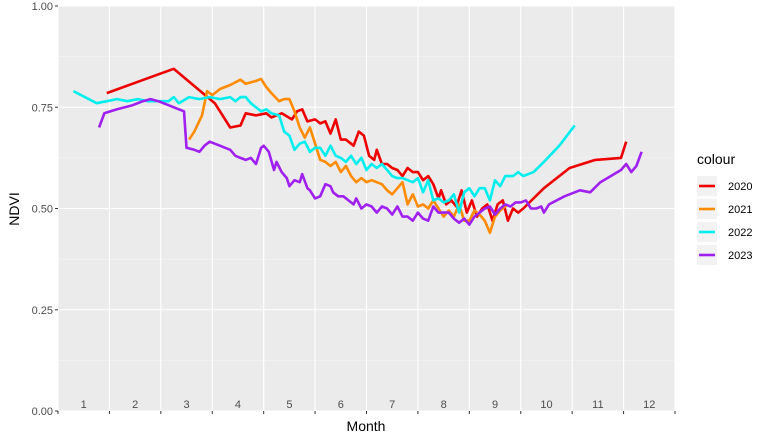 This screenshot has width=773, height=442. What do you see at coordinates (42, 311) in the screenshot?
I see `y-tick-label: 0.25` at bounding box center [42, 311].